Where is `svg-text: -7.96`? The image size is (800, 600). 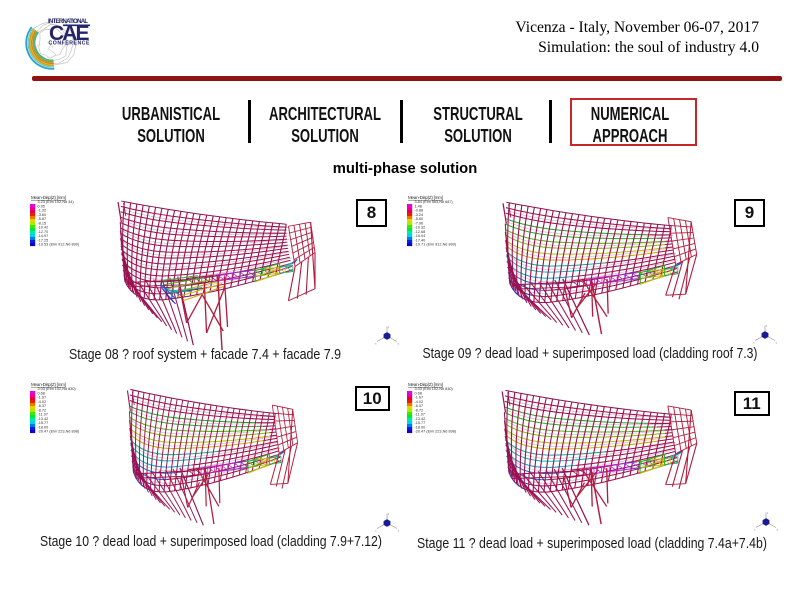 svg-text: -7.96 is located at coordinates (419, 223).